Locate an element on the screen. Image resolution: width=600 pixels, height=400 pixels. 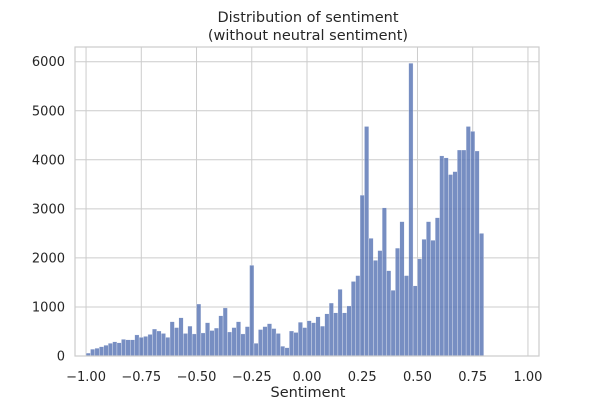
x-tick-label: 0.75 is located at coordinates (472, 377).